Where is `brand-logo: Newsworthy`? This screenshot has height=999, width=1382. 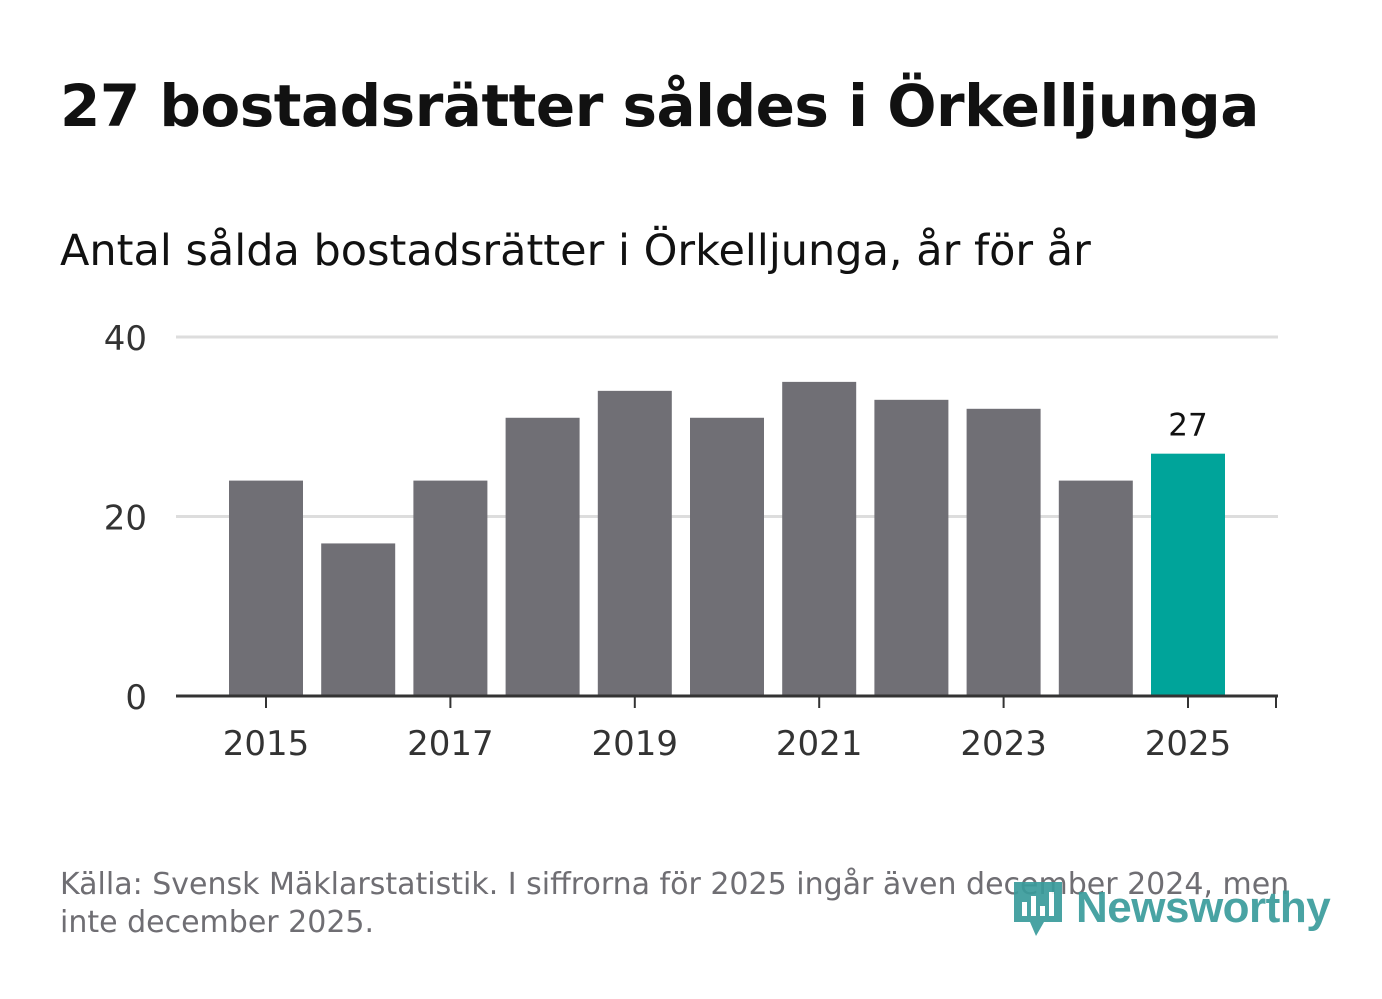
brand-logo: Newsworthy is located at coordinates (1170, 908).